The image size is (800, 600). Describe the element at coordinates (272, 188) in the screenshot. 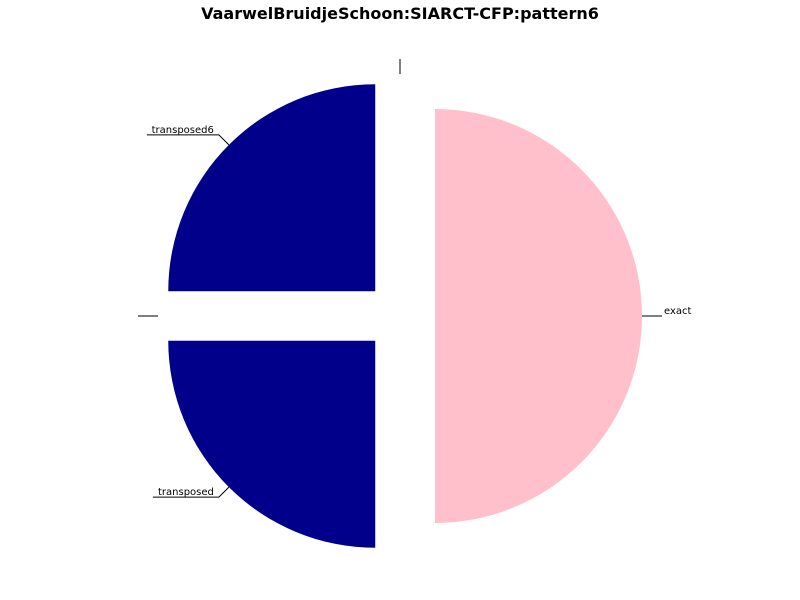

I see `pie-slice-transposed6` at that location.